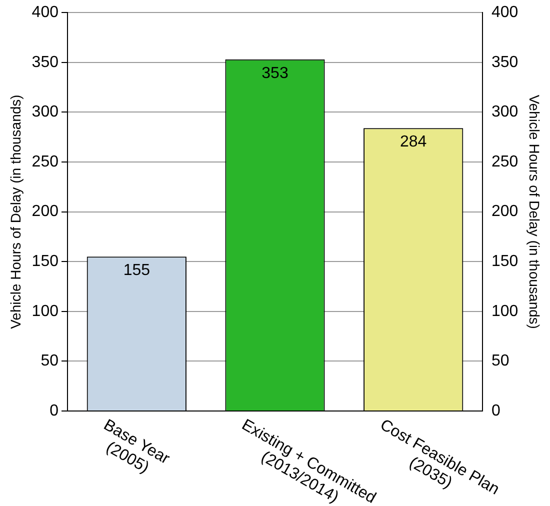  Describe the element at coordinates (45, 62) in the screenshot. I see `y-tick-label: 350` at that location.